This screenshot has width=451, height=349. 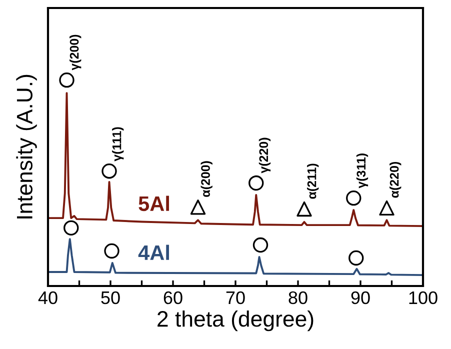 What do you see at coordinates (26, 146) in the screenshot?
I see `y-axis-title: Intensity (A.U.)` at bounding box center [26, 146].